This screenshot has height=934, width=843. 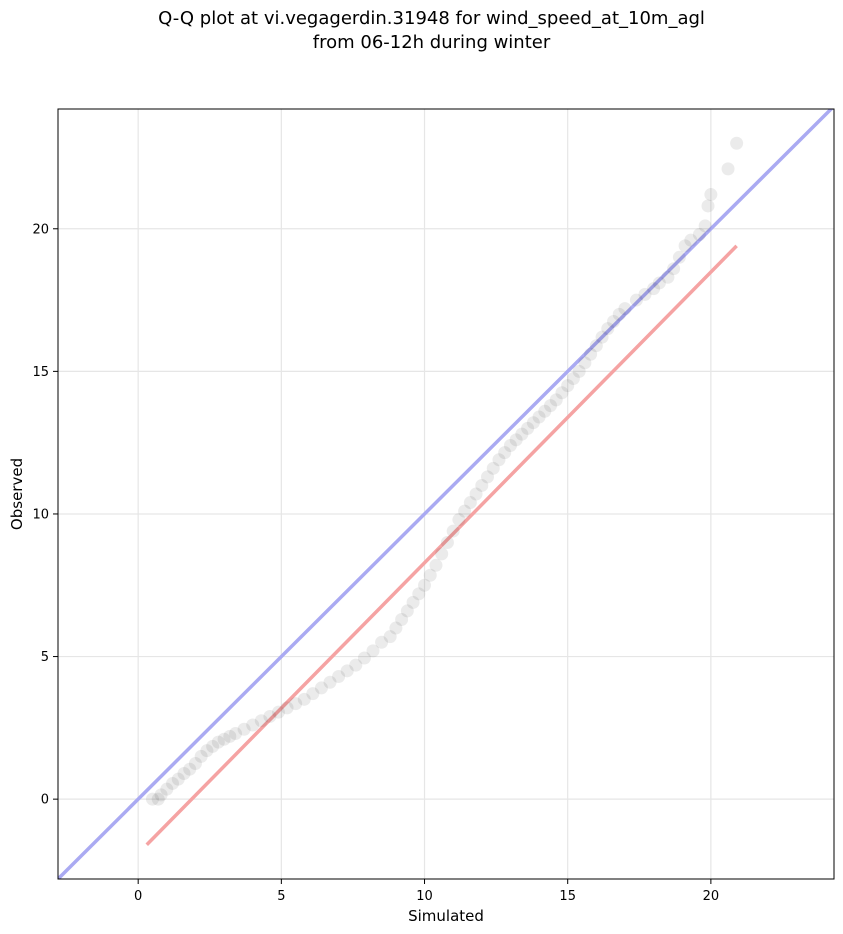 I want to click on chart-subtitle: from 06-12h during winter, so click(x=431, y=42).